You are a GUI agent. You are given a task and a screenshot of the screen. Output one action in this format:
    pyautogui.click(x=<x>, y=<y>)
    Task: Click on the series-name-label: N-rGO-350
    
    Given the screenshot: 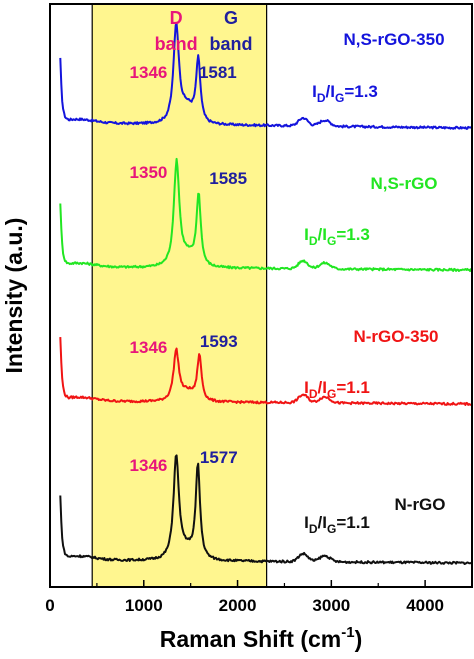 What is the action you would take?
    pyautogui.click(x=395, y=336)
    